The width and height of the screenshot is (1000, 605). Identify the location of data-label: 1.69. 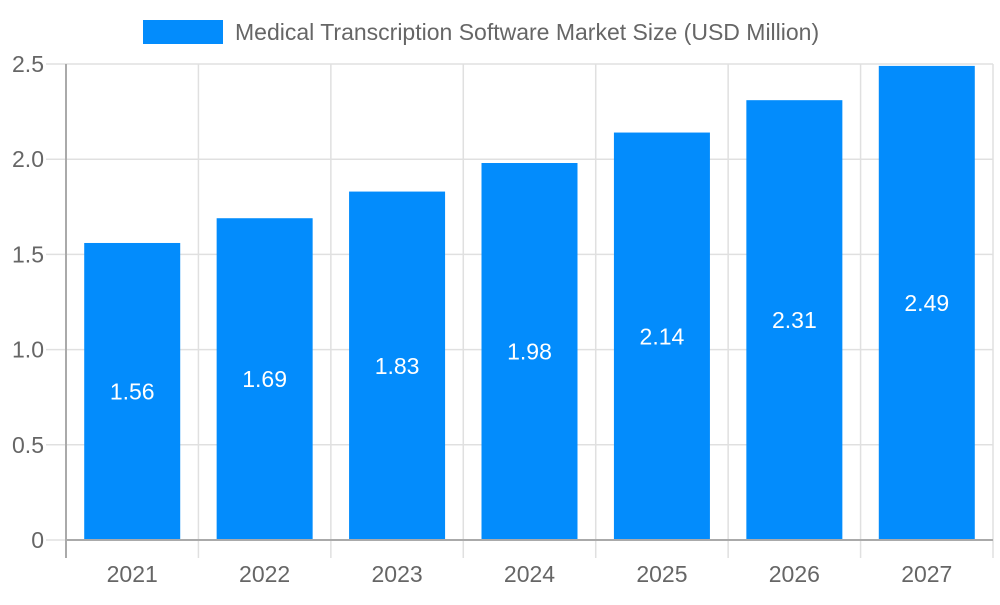
(264, 379).